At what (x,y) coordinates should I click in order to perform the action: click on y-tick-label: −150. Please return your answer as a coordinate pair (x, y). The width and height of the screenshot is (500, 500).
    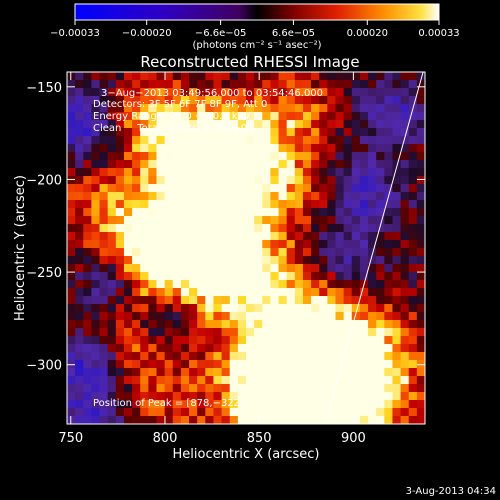
    Looking at the image, I should click on (44, 88).